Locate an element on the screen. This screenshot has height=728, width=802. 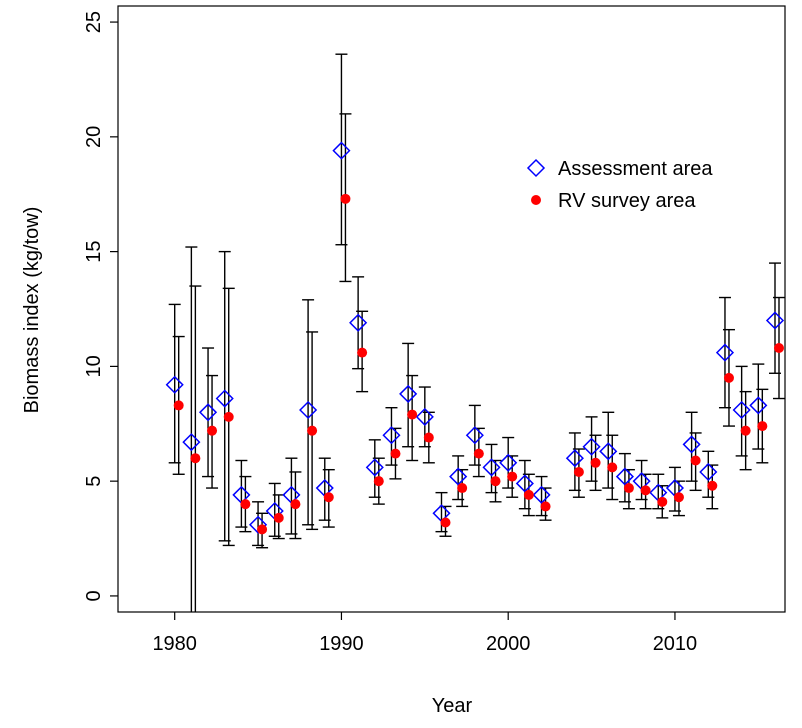
y-tick-label: 5 is located at coordinates (94, 481).